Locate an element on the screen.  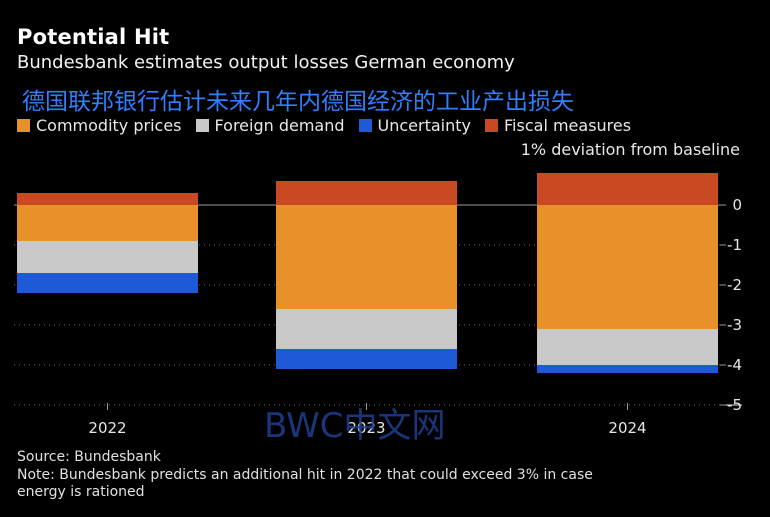
bar-2023-commodity-prices is located at coordinates (366, 257).